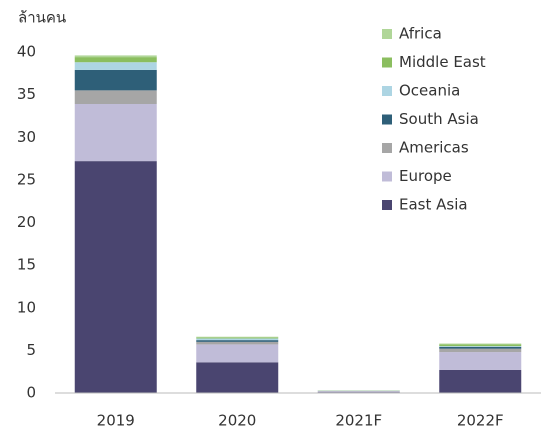  Describe the element at coordinates (116, 421) in the screenshot. I see `x-tick-label: 2019` at that location.